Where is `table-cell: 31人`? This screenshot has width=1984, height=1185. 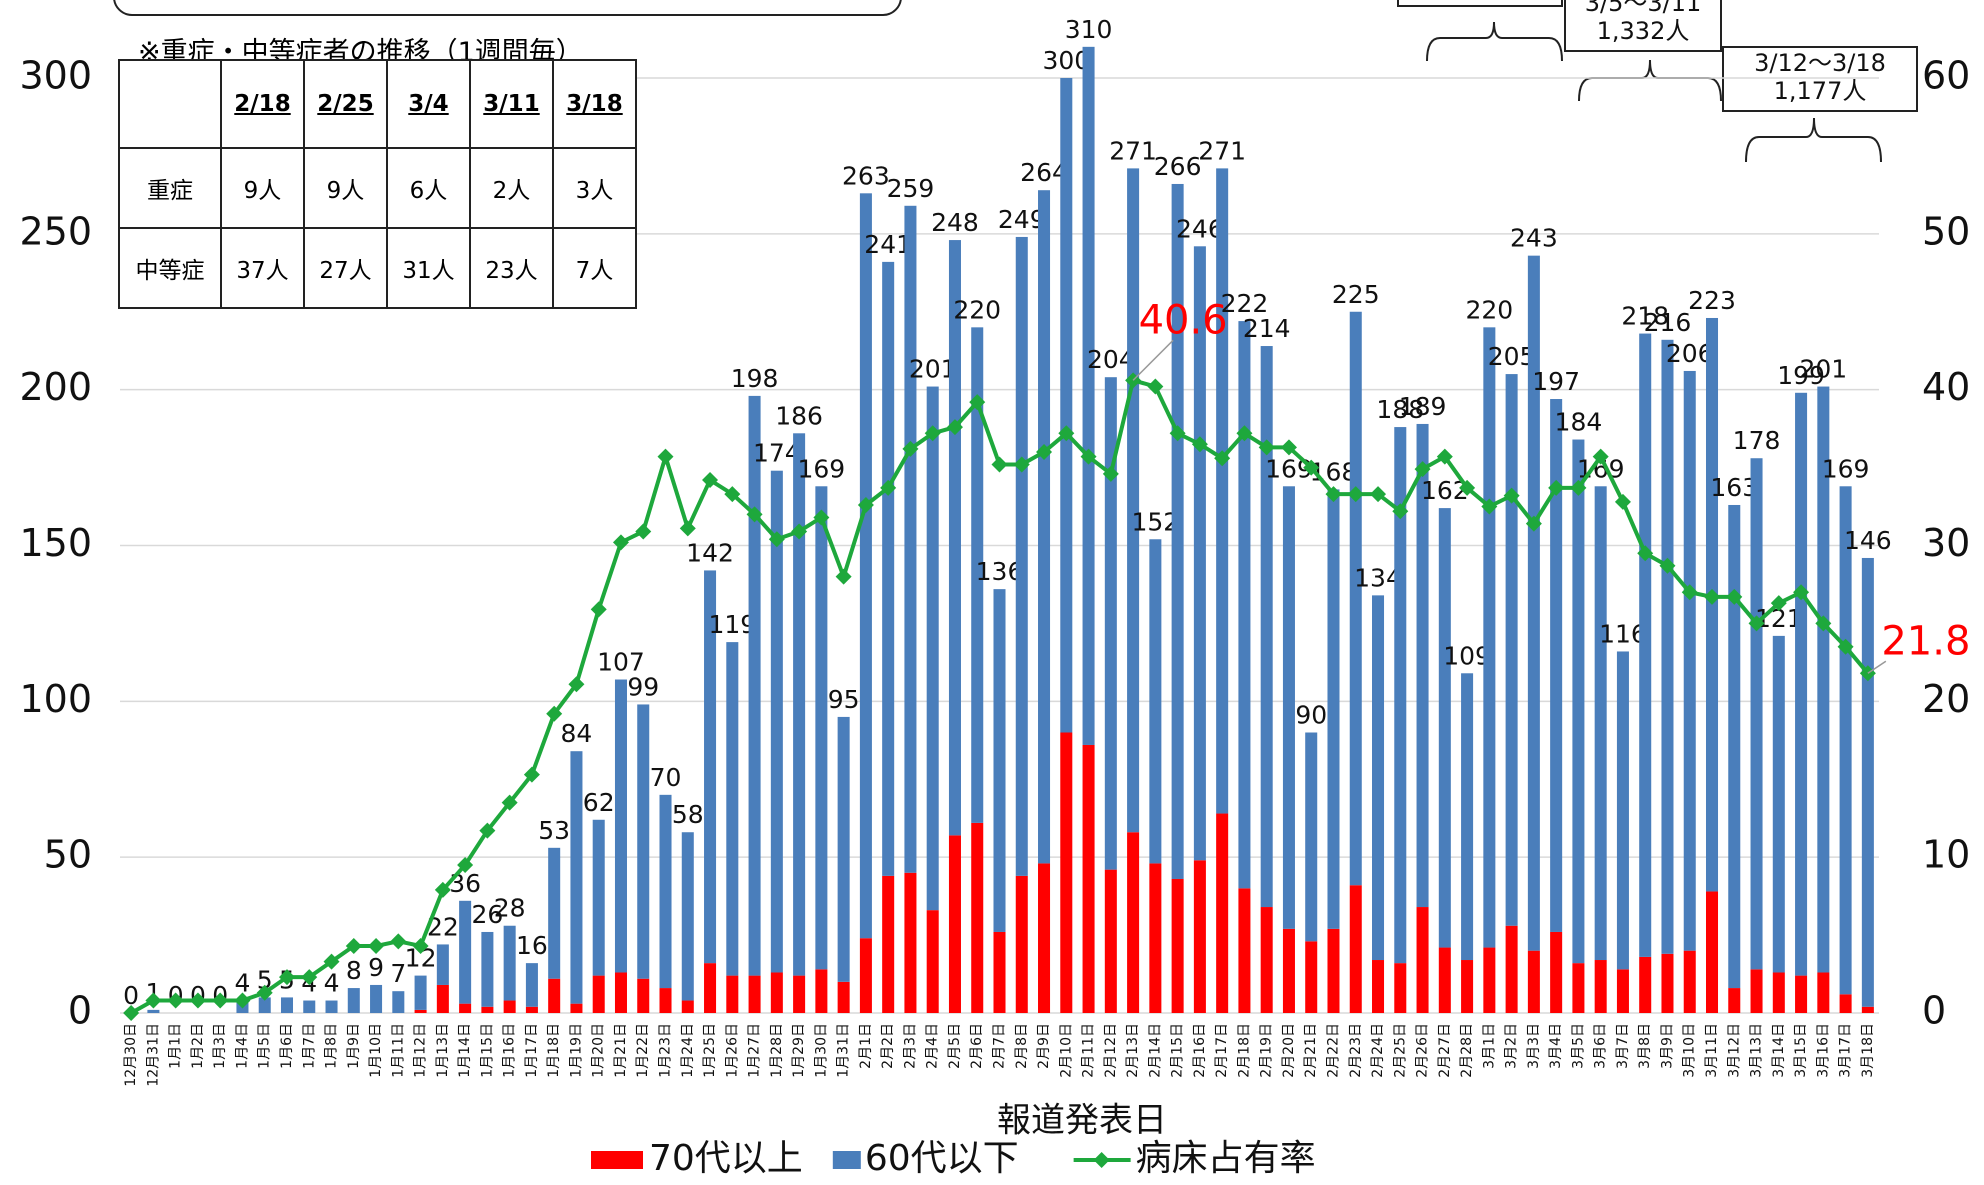
table-cell: 31人 is located at coordinates (428, 268).